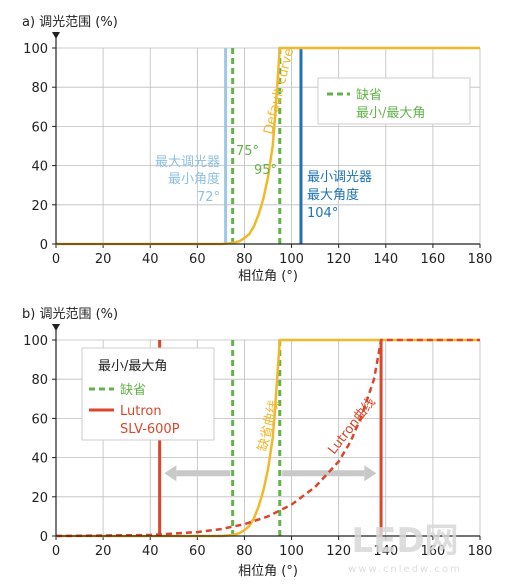  What do you see at coordinates (70, 22) in the screenshot?
I see `panel-a-title: a) 调光范围 (%)` at bounding box center [70, 22].